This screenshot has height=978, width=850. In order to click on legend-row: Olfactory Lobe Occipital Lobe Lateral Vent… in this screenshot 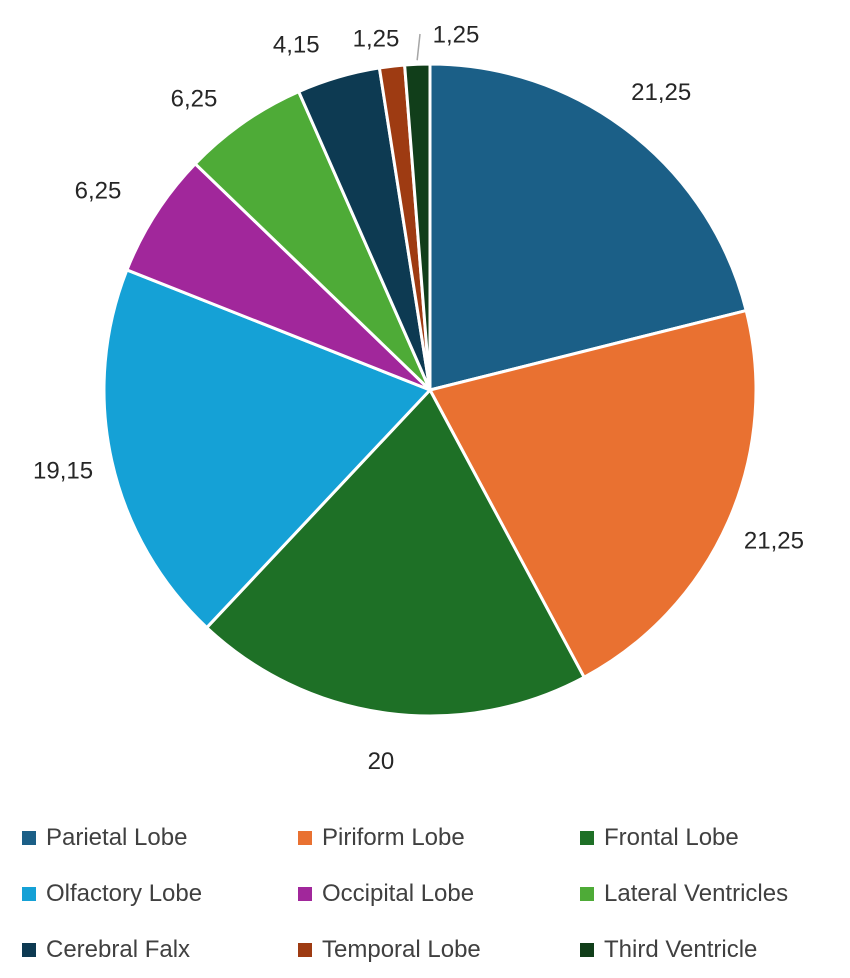, I will do `click(436, 894)`.